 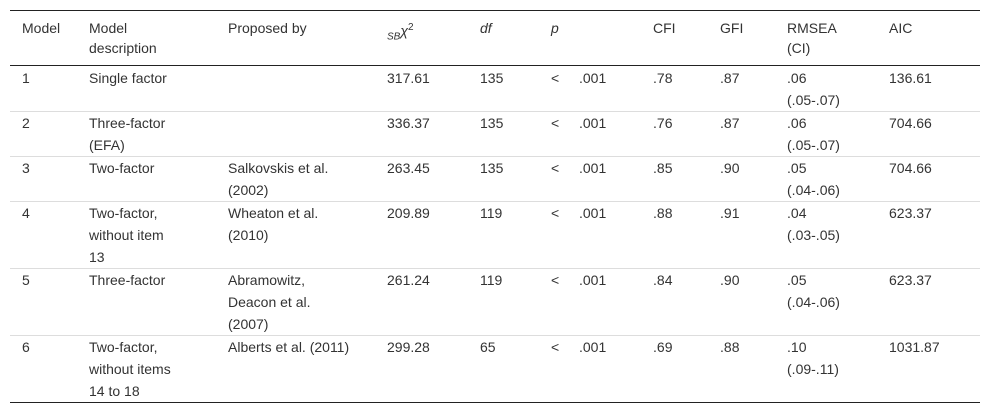 What do you see at coordinates (674, 179) in the screenshot?
I see `table-cell: .85` at bounding box center [674, 179].